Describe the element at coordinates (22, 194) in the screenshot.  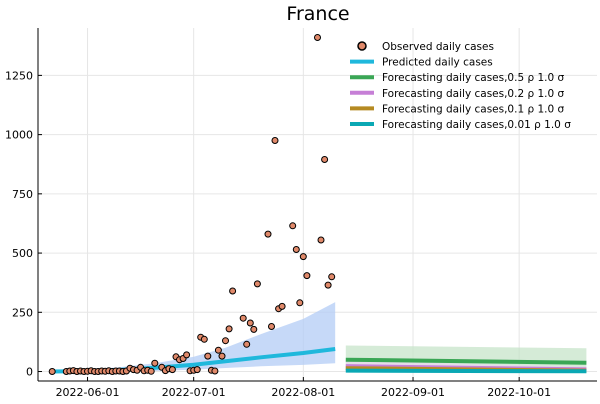
I see `y-tick-label-3: 750` at that location.